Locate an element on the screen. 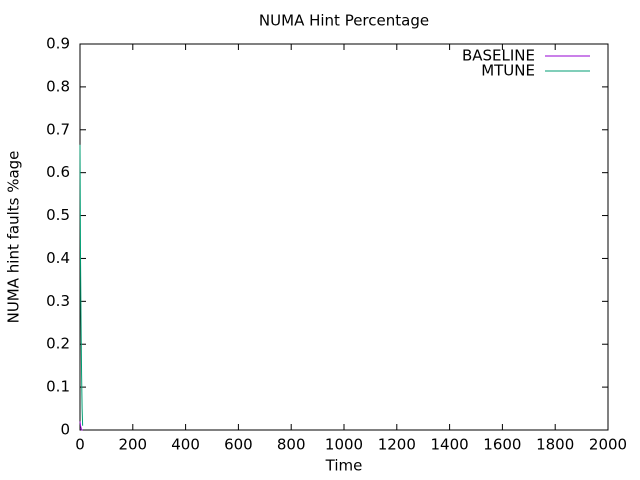  legend-label: MTUNE is located at coordinates (508, 71).